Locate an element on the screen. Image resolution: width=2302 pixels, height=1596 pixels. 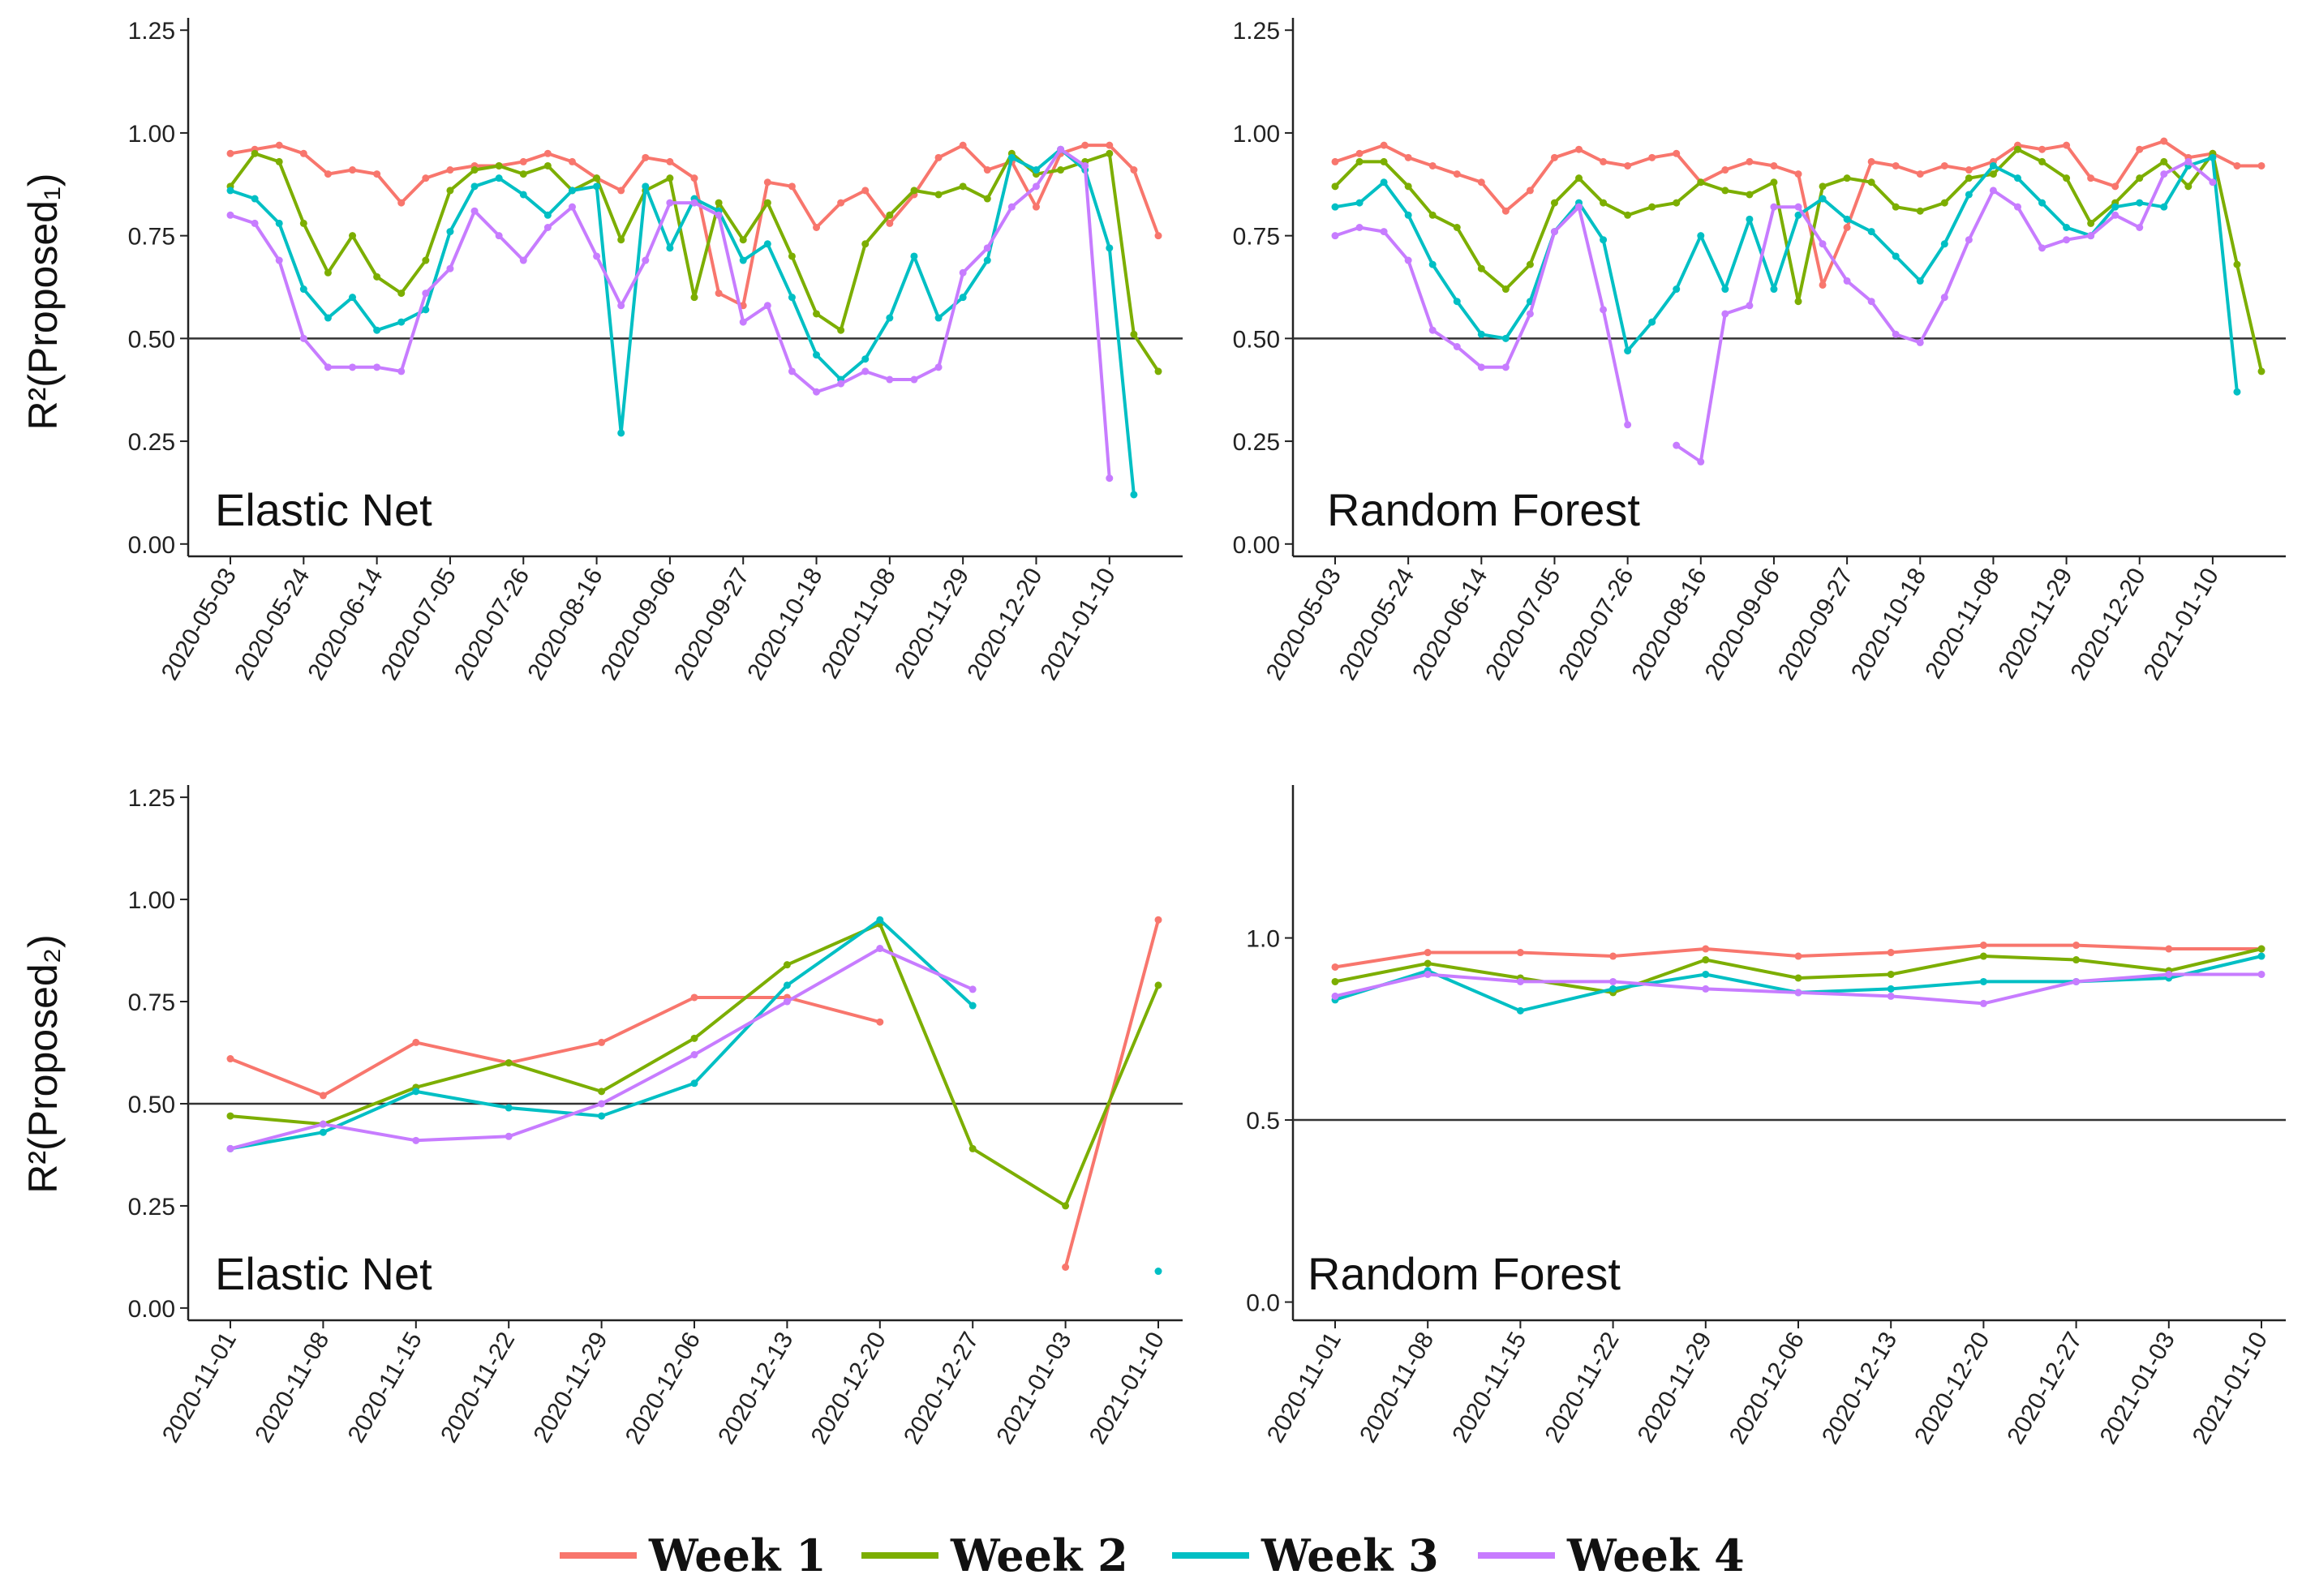
x-tick-label: 2020-09-27 is located at coordinates (711, 624).